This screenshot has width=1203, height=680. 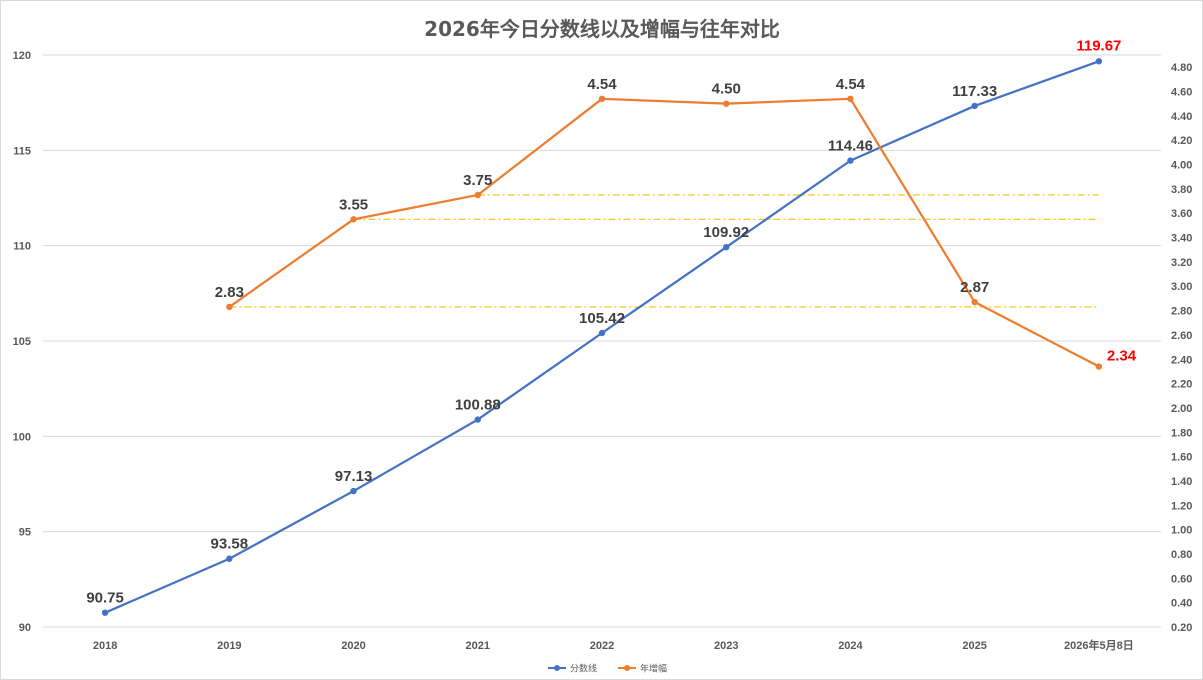 I want to click on y-left-tick-label: 120, so click(x=22, y=56).